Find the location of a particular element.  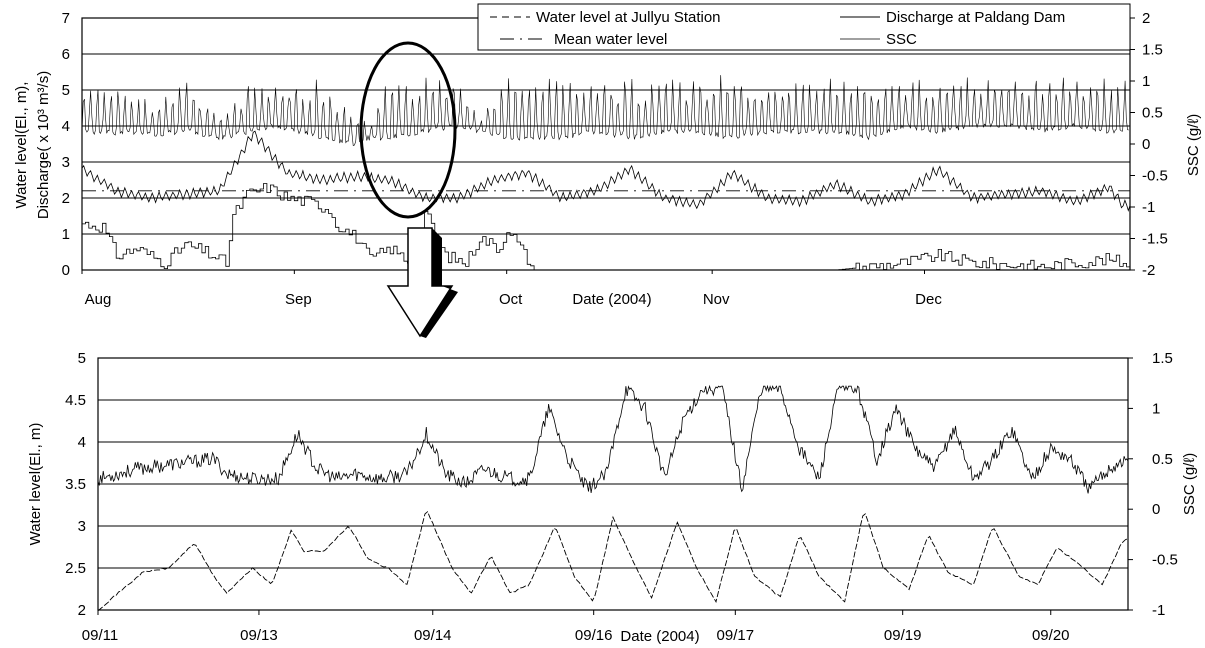

bottom-y-tick-label: 2 is located at coordinates (82, 610).